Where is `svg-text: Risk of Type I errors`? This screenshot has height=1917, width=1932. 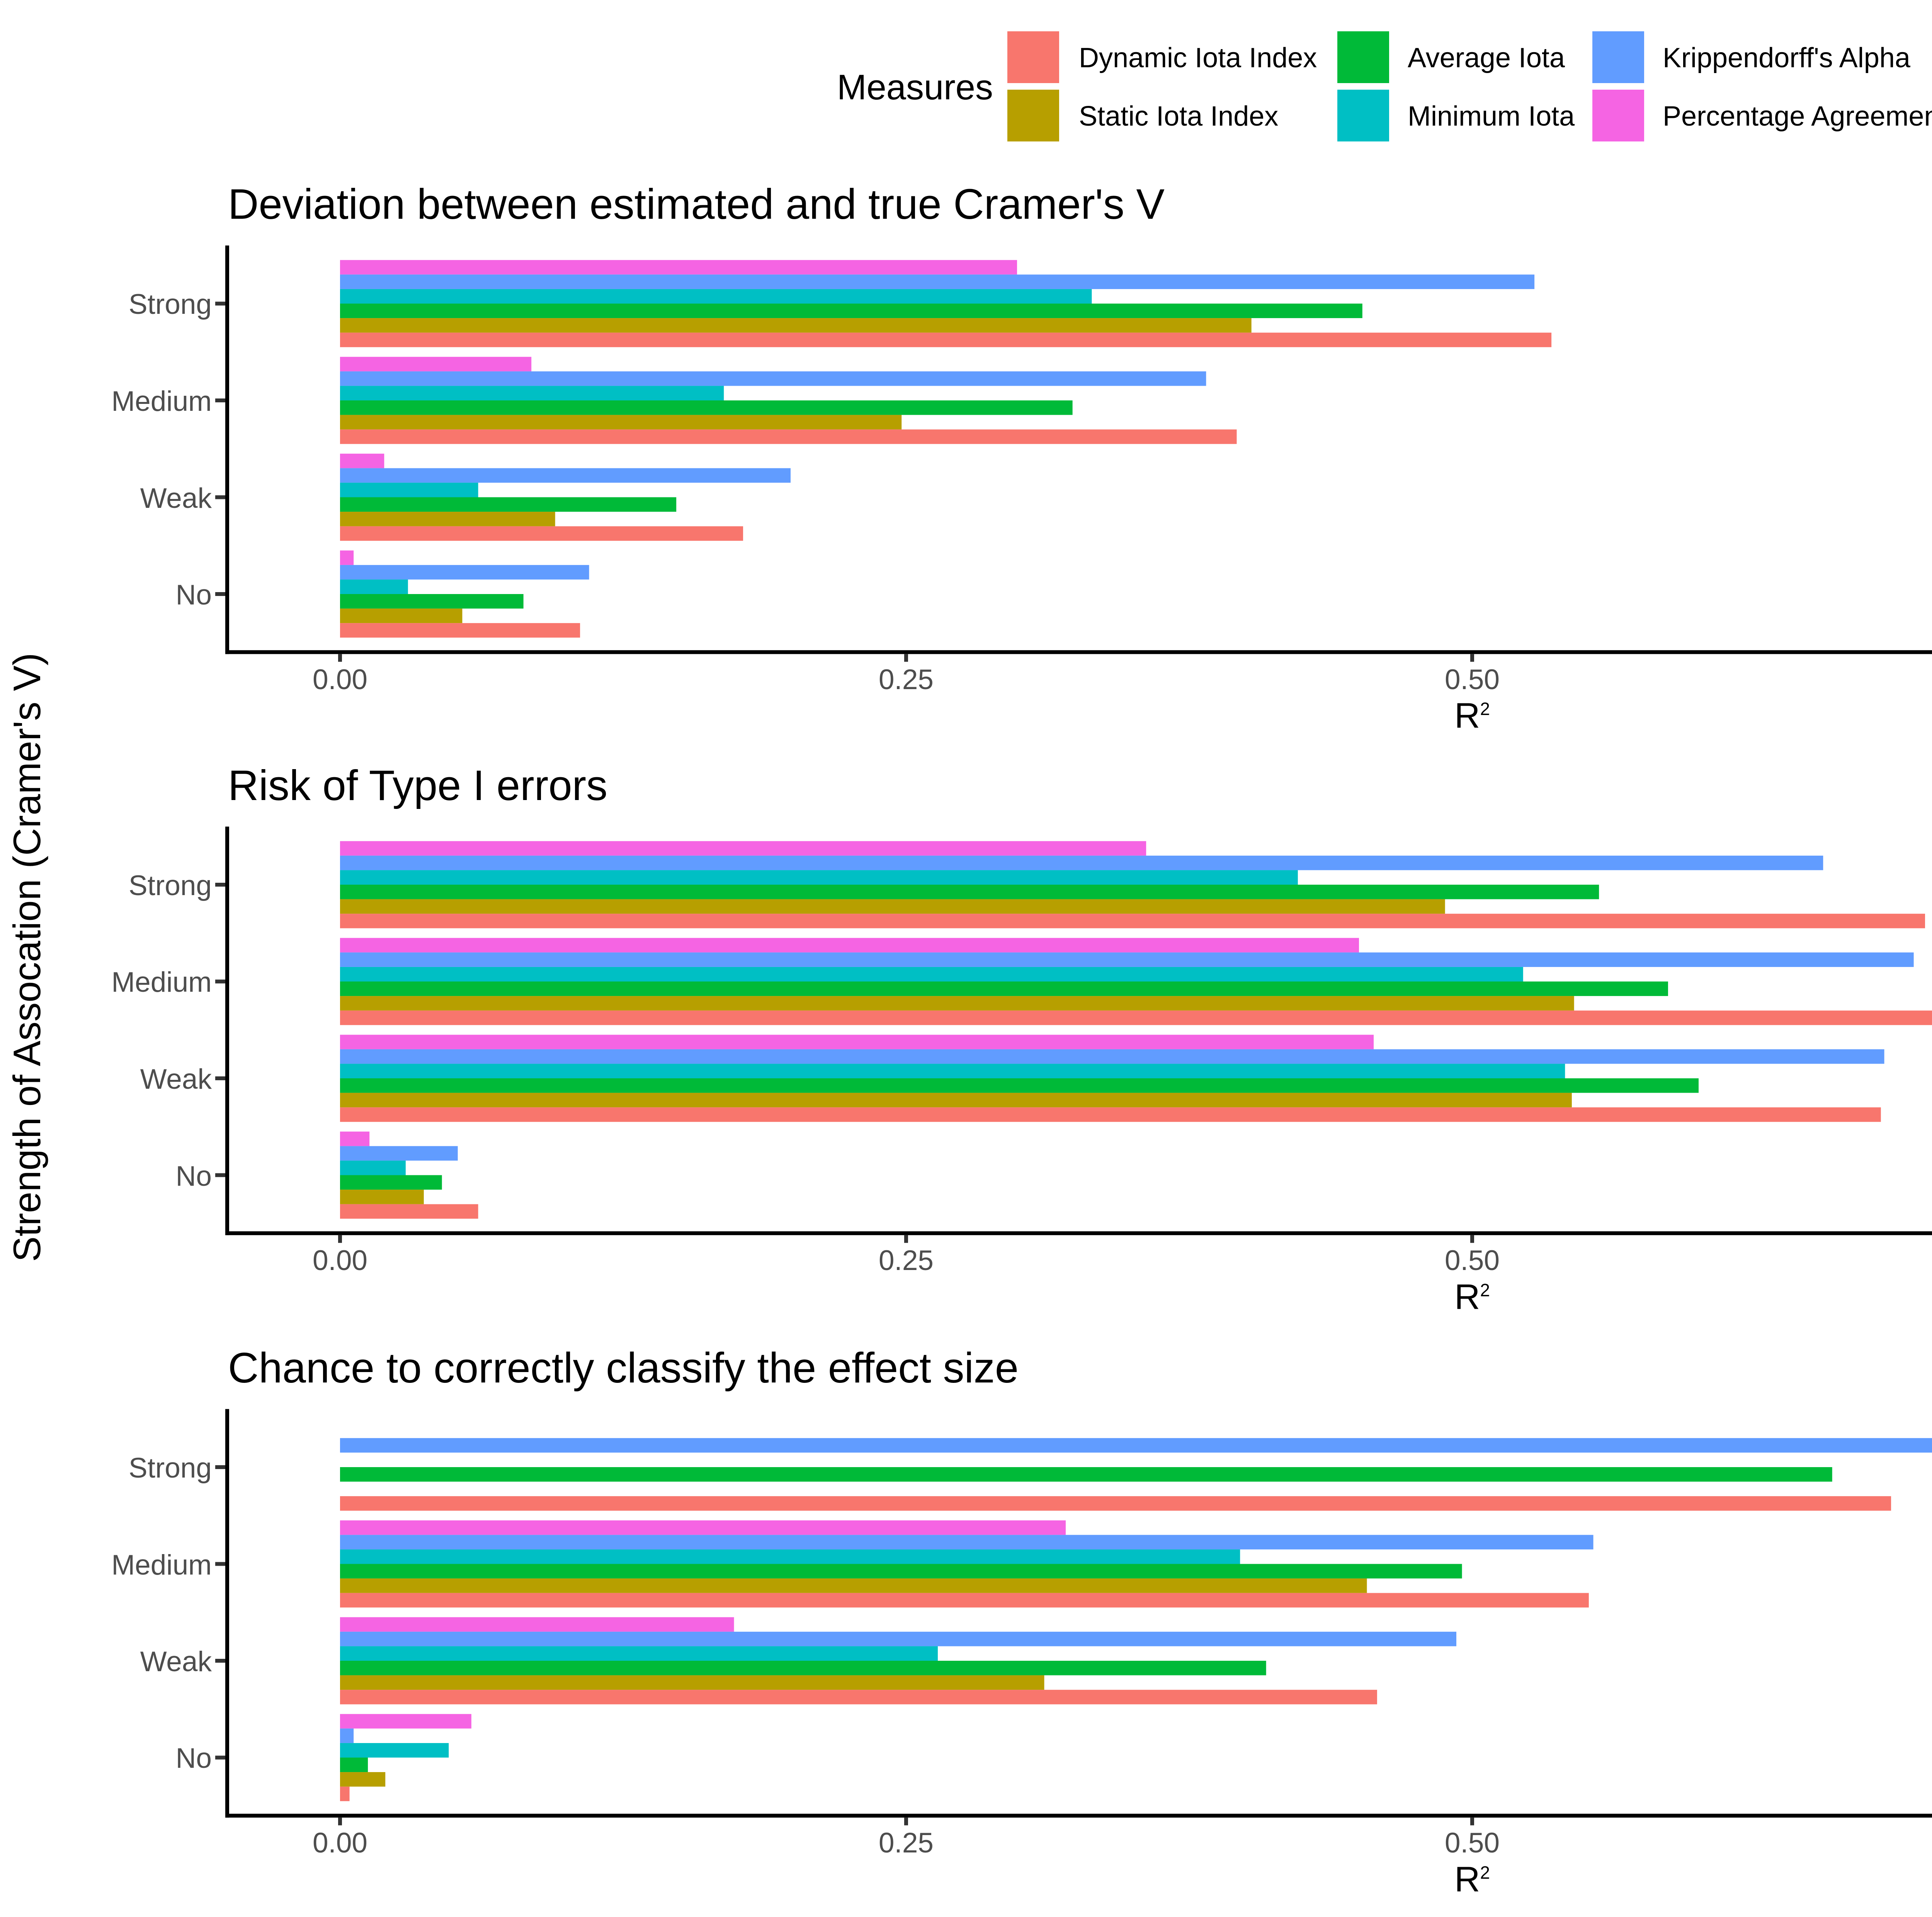 svg-text: Risk of Type I errors is located at coordinates (418, 785).